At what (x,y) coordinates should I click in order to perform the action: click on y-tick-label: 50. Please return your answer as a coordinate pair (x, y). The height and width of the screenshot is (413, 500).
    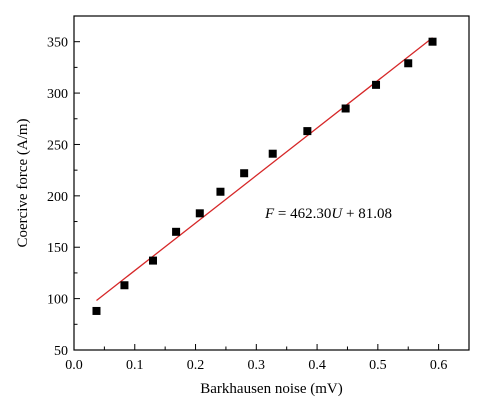
    Looking at the image, I should click on (61, 351).